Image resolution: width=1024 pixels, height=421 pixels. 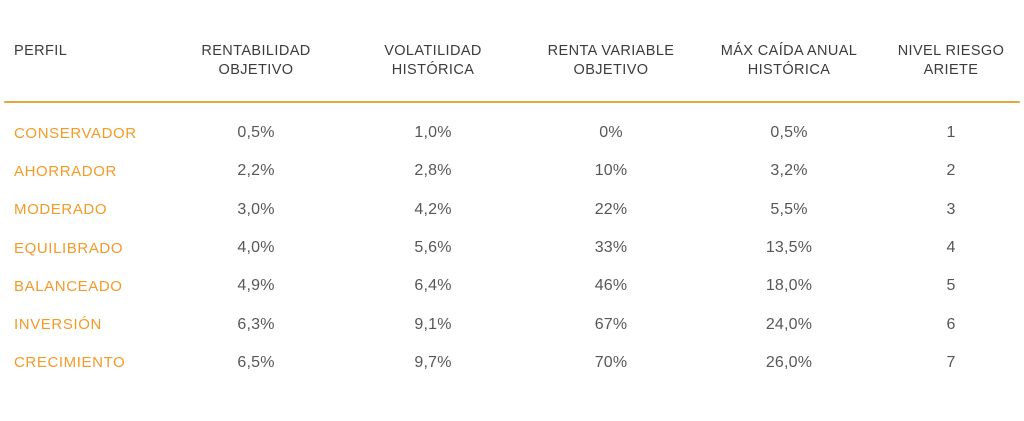 What do you see at coordinates (951, 362) in the screenshot?
I see `nivel-riesgo-value: 7` at bounding box center [951, 362].